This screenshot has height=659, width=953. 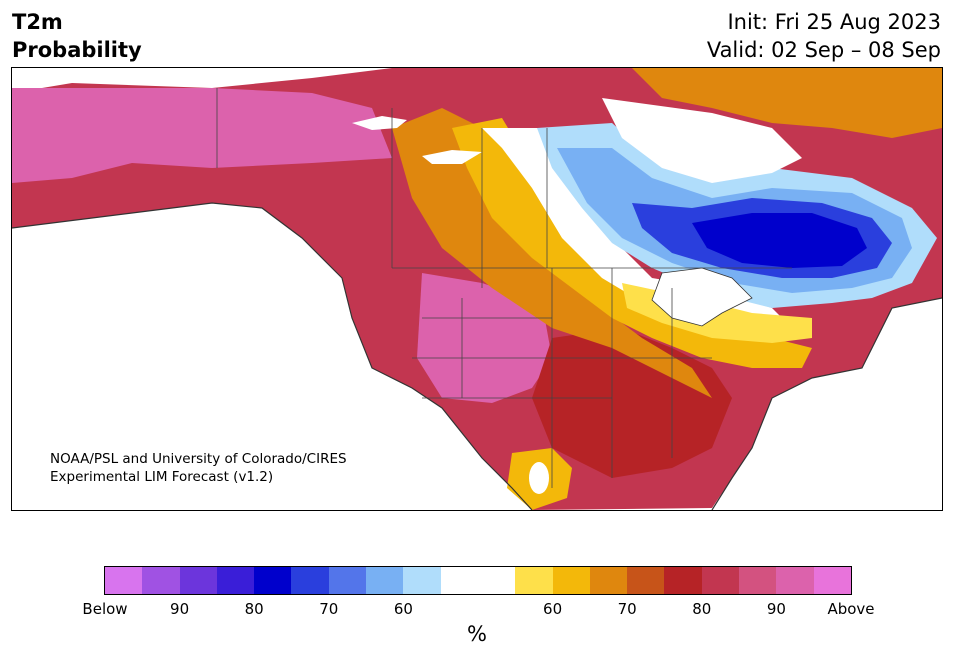 I want to click on map-title: T2m Probability, so click(x=77, y=36).